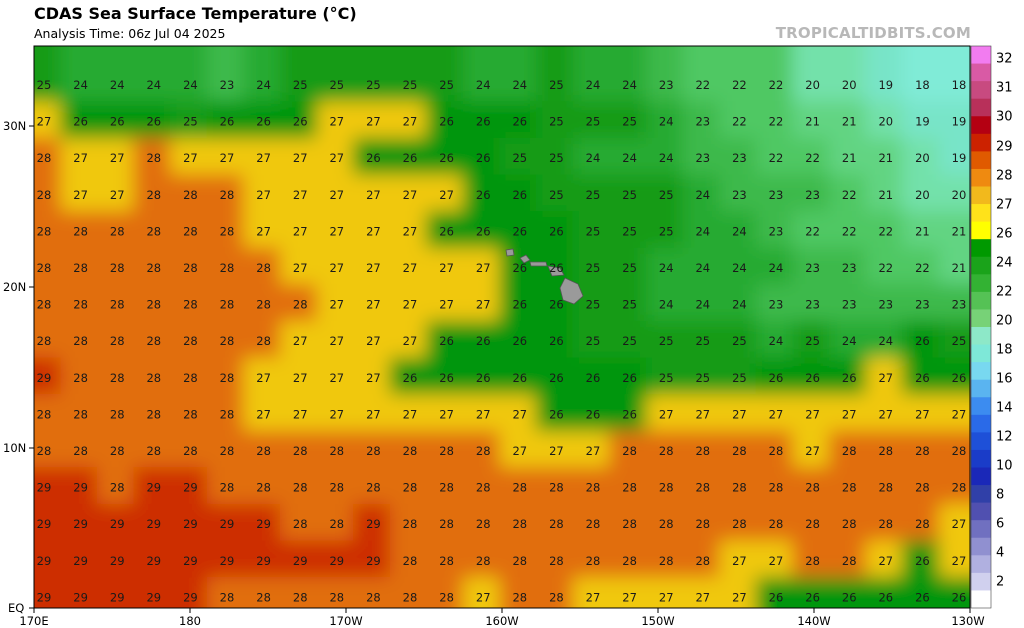  I want to click on colorbar-label: 24, so click(1004, 263).